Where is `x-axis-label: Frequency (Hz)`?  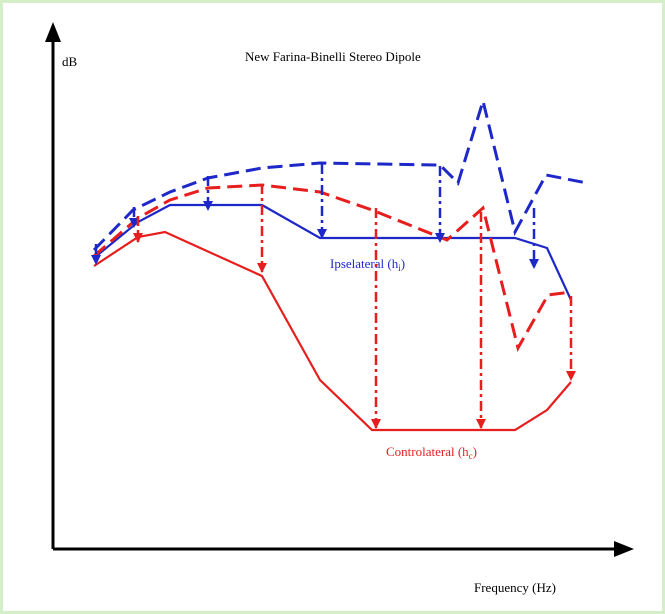 x-axis-label: Frequency (Hz) is located at coordinates (515, 587).